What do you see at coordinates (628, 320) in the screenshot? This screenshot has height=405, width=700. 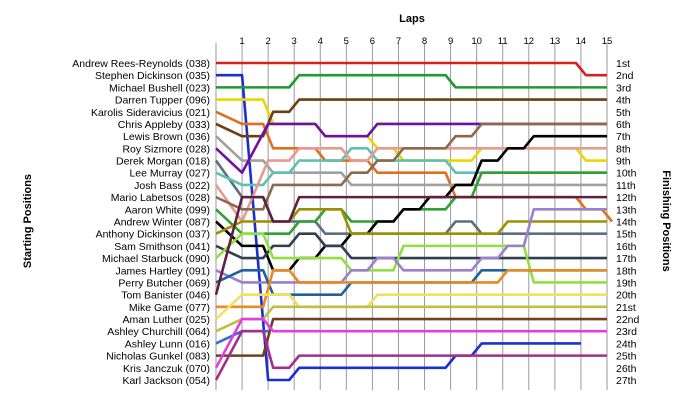 I see `finish-position-label: 22nd` at bounding box center [628, 320].